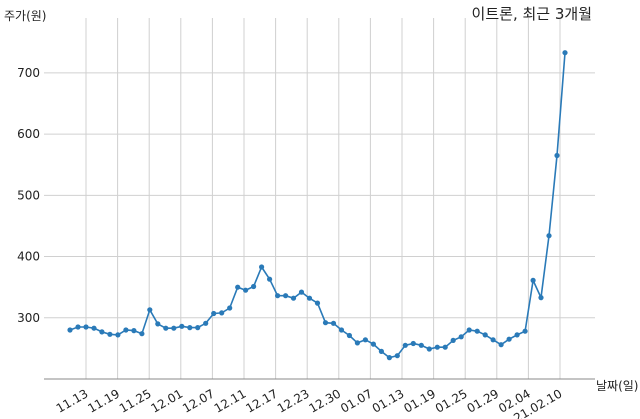 The height and width of the screenshot is (419, 640). What do you see at coordinates (419, 400) in the screenshot?
I see `x-tick-label: 01.19` at bounding box center [419, 400].